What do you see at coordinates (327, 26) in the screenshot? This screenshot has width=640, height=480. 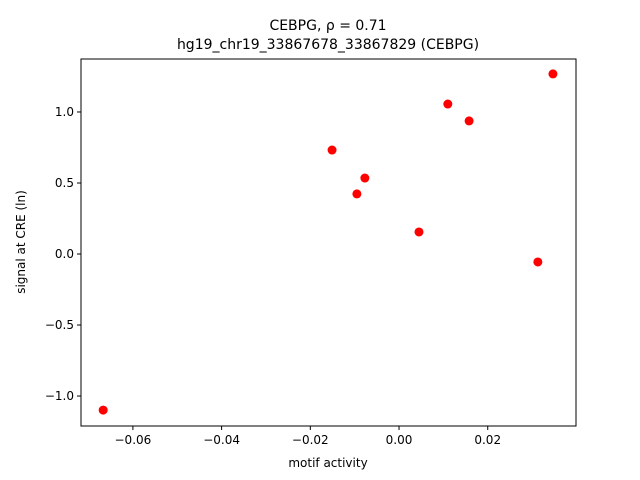 I see `chart-title: CEBPG, ρ = 0.71` at bounding box center [327, 26].